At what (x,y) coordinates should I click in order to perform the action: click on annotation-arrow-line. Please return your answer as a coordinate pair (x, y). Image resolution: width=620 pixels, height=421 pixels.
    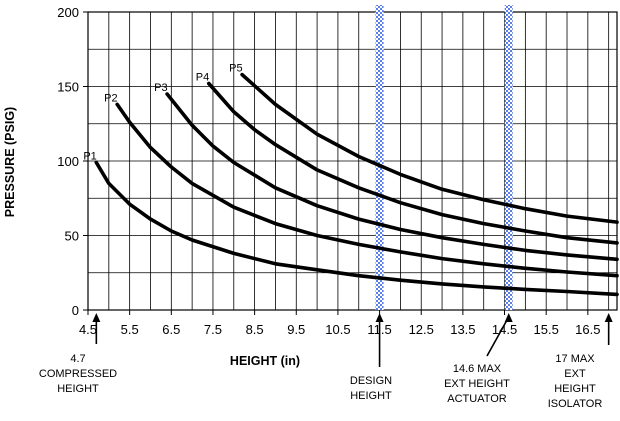
    Looking at the image, I should click on (498, 336).